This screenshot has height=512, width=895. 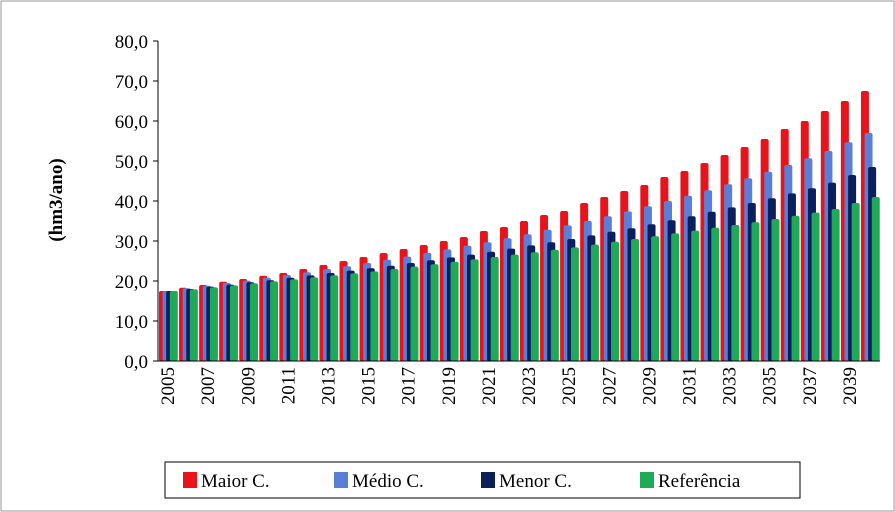 What do you see at coordinates (131, 282) in the screenshot?
I see `y-tick-label: 20,0` at bounding box center [131, 282].